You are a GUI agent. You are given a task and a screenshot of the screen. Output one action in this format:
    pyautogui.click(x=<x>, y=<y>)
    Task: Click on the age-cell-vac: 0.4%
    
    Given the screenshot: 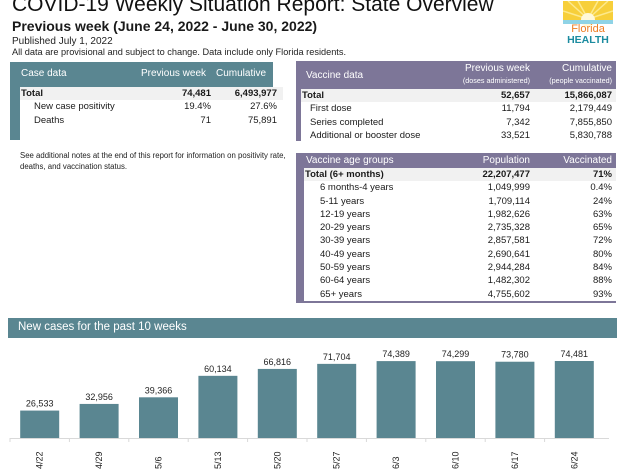 What is the action you would take?
    pyautogui.click(x=601, y=188)
    